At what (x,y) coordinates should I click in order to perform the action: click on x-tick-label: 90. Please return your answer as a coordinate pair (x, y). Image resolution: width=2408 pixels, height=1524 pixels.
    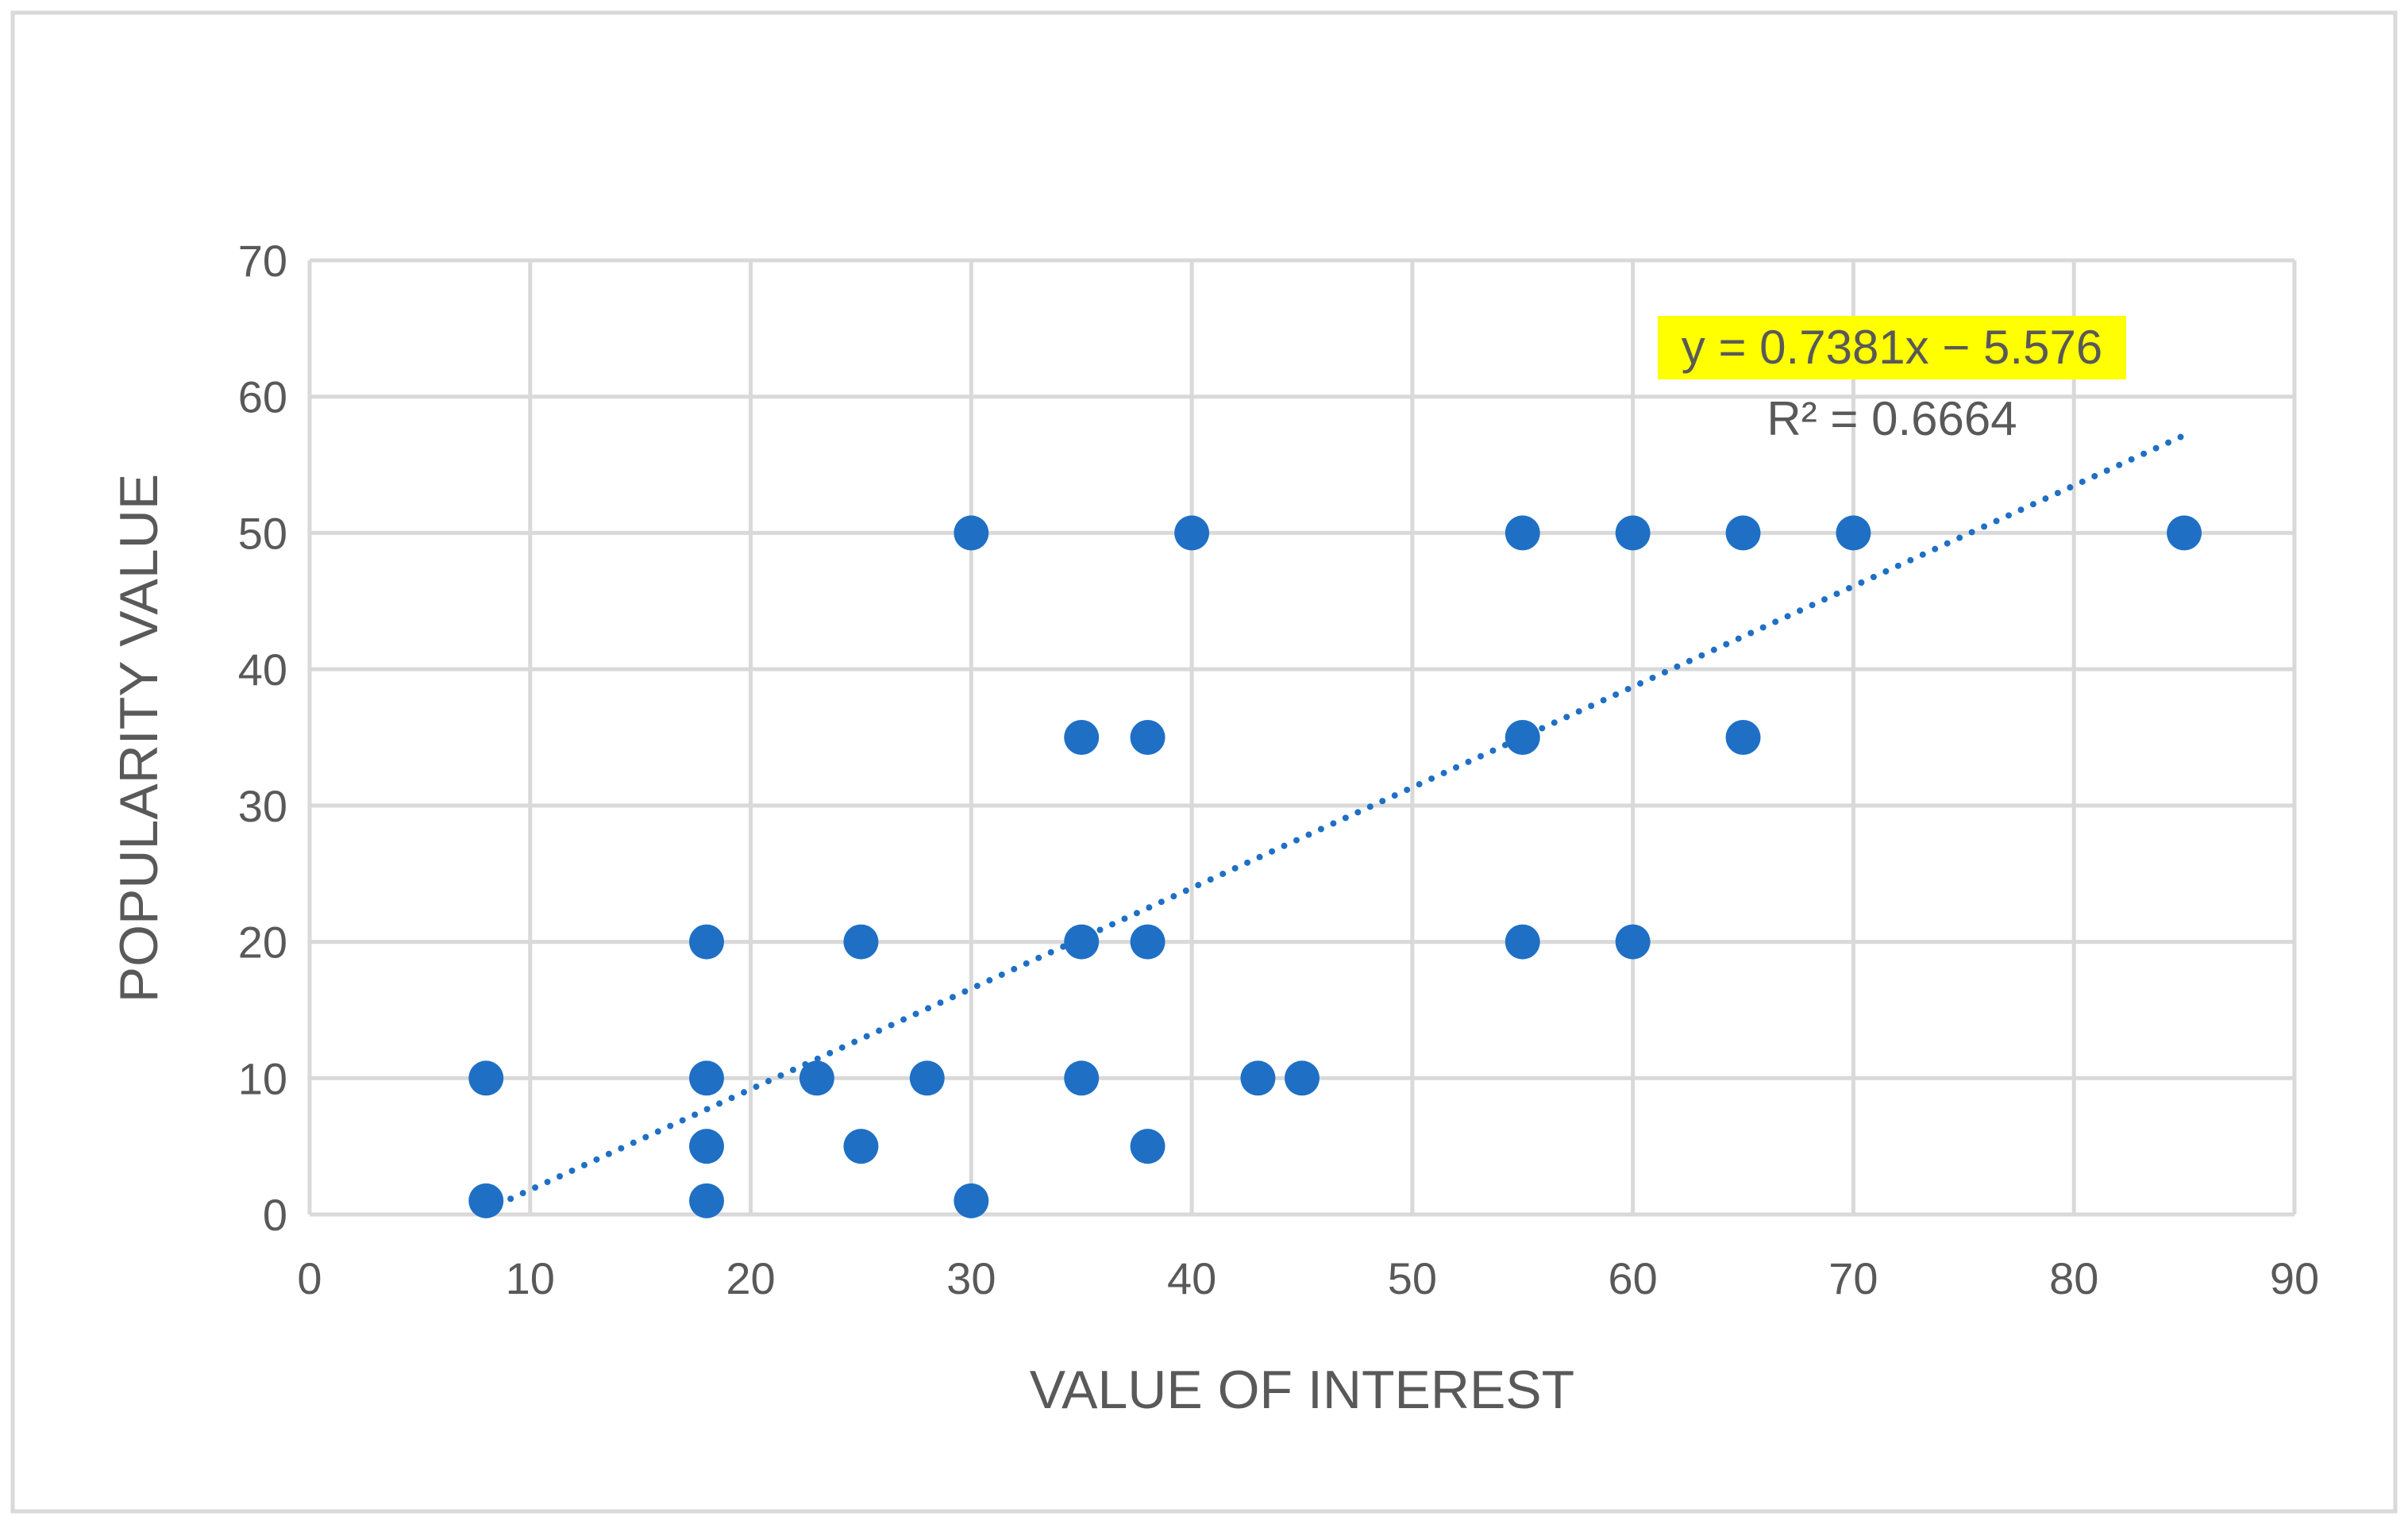
    Looking at the image, I should click on (2294, 1278).